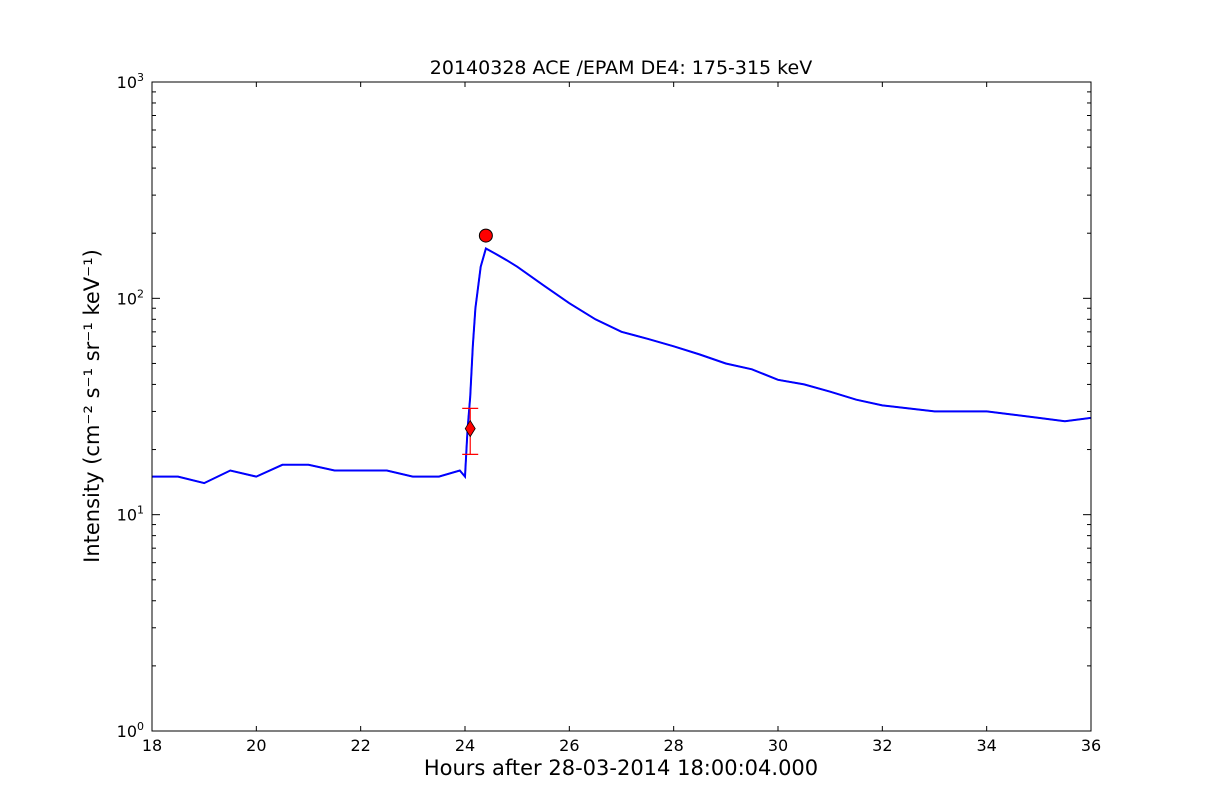 The width and height of the screenshot is (1212, 812). What do you see at coordinates (465, 745) in the screenshot?
I see `x-tick-label: 24` at bounding box center [465, 745].